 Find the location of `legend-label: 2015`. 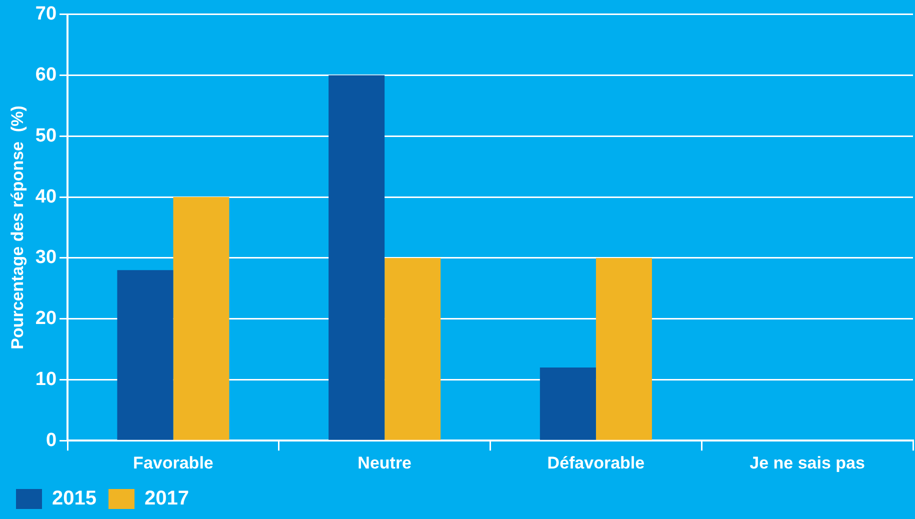

legend-label: 2015 is located at coordinates (74, 499).